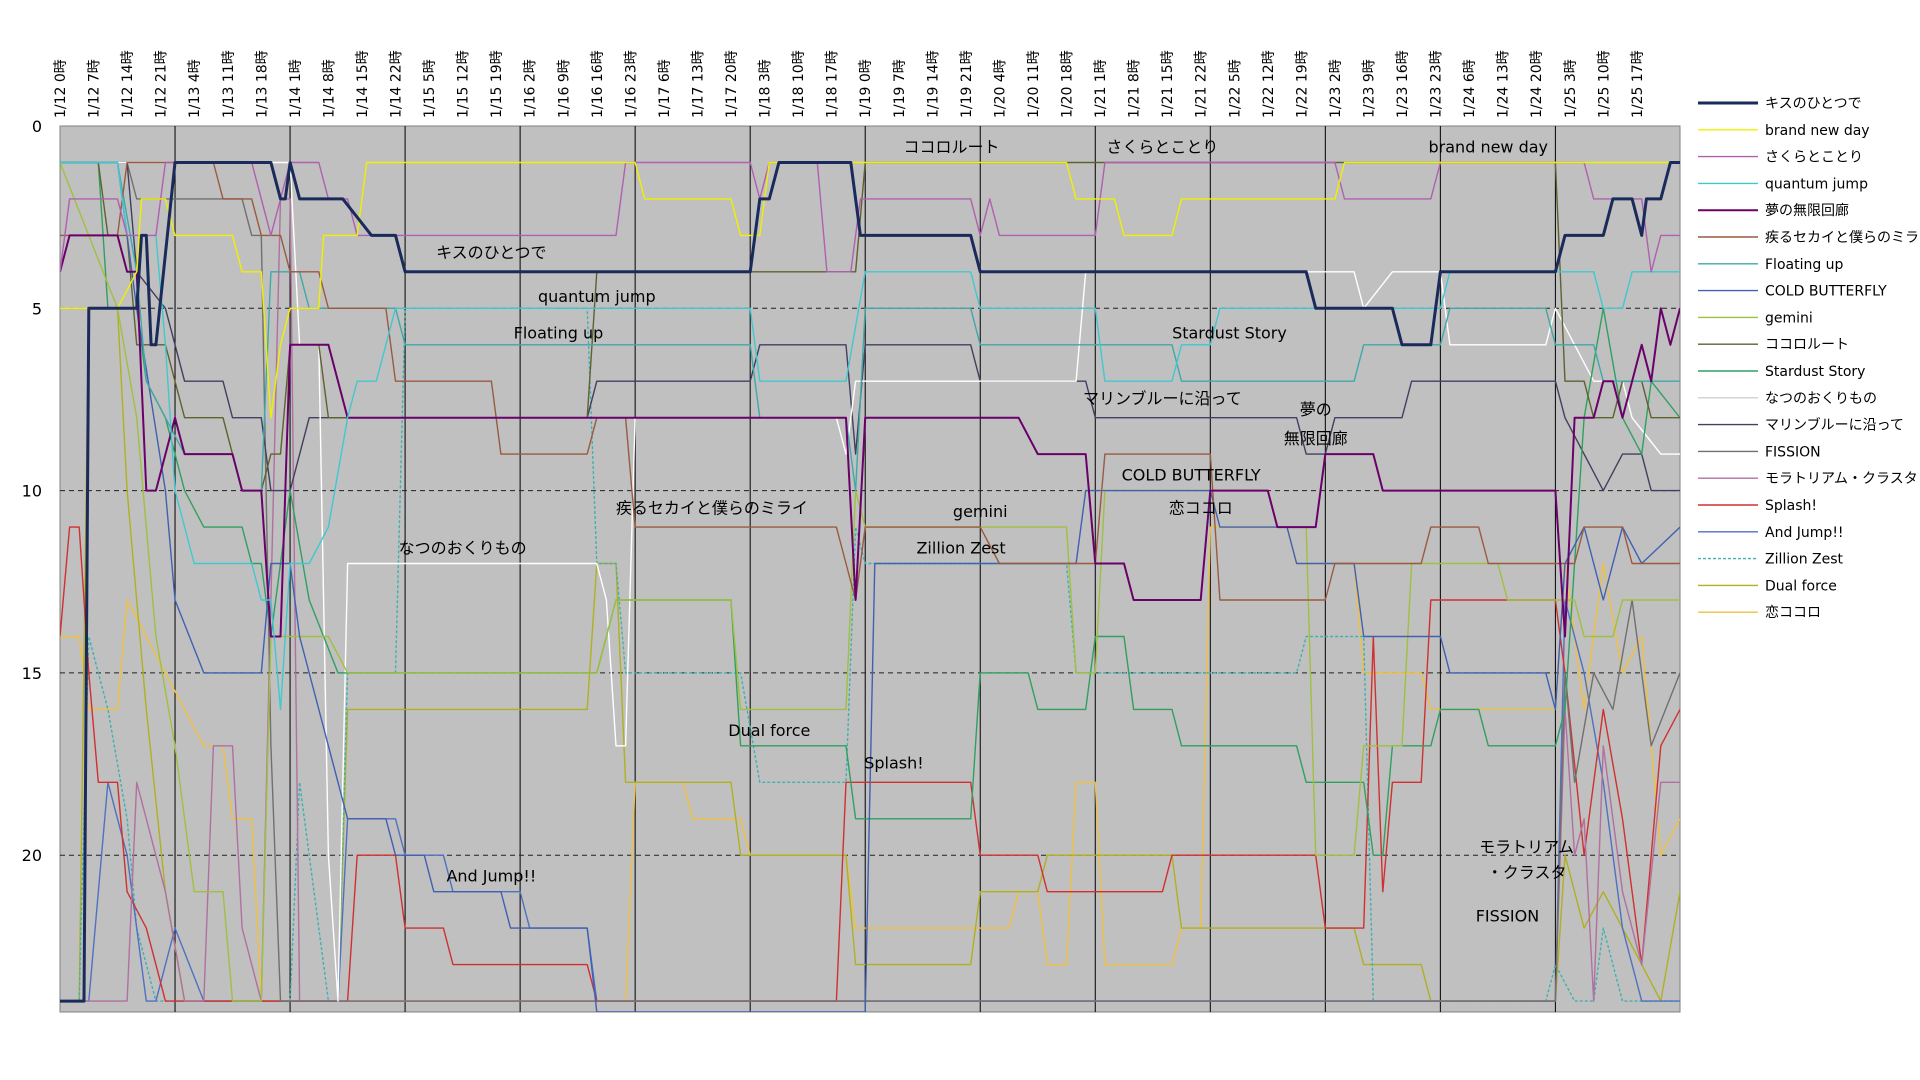 This screenshot has width=1920, height=1080. Describe the element at coordinates (162, 84) in the screenshot. I see `x-tick-label-3: 1/12 21時` at that location.